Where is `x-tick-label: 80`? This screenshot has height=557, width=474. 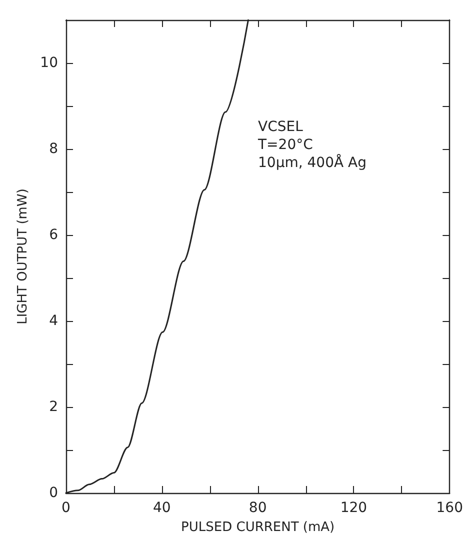
x-tick-label: 80 is located at coordinates (257, 508).